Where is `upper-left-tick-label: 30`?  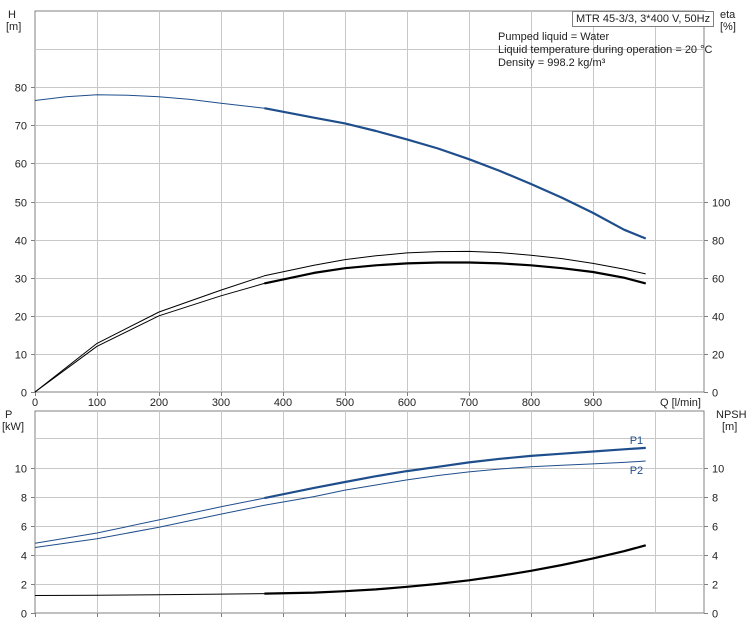
upper-left-tick-label: 30 is located at coordinates (21, 280).